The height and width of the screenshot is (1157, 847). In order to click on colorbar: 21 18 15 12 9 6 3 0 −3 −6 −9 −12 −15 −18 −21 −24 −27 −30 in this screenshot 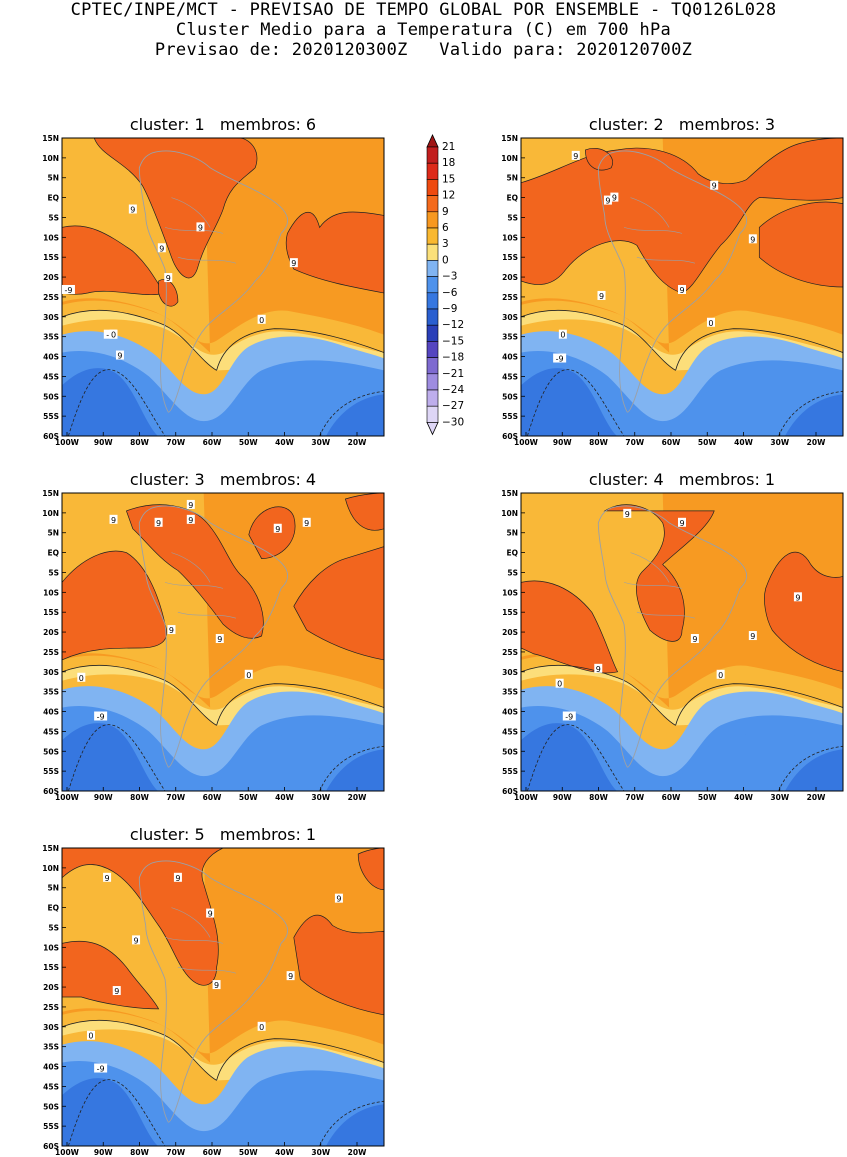, I will do `click(445, 285)`.